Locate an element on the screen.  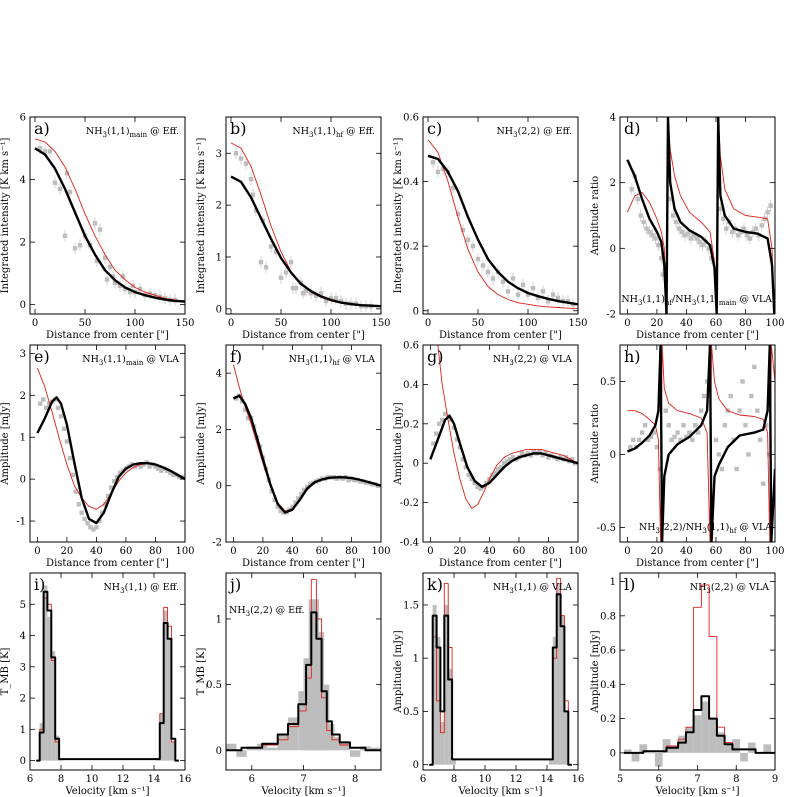
x-tick-label: 80 is located at coordinates (548, 551).